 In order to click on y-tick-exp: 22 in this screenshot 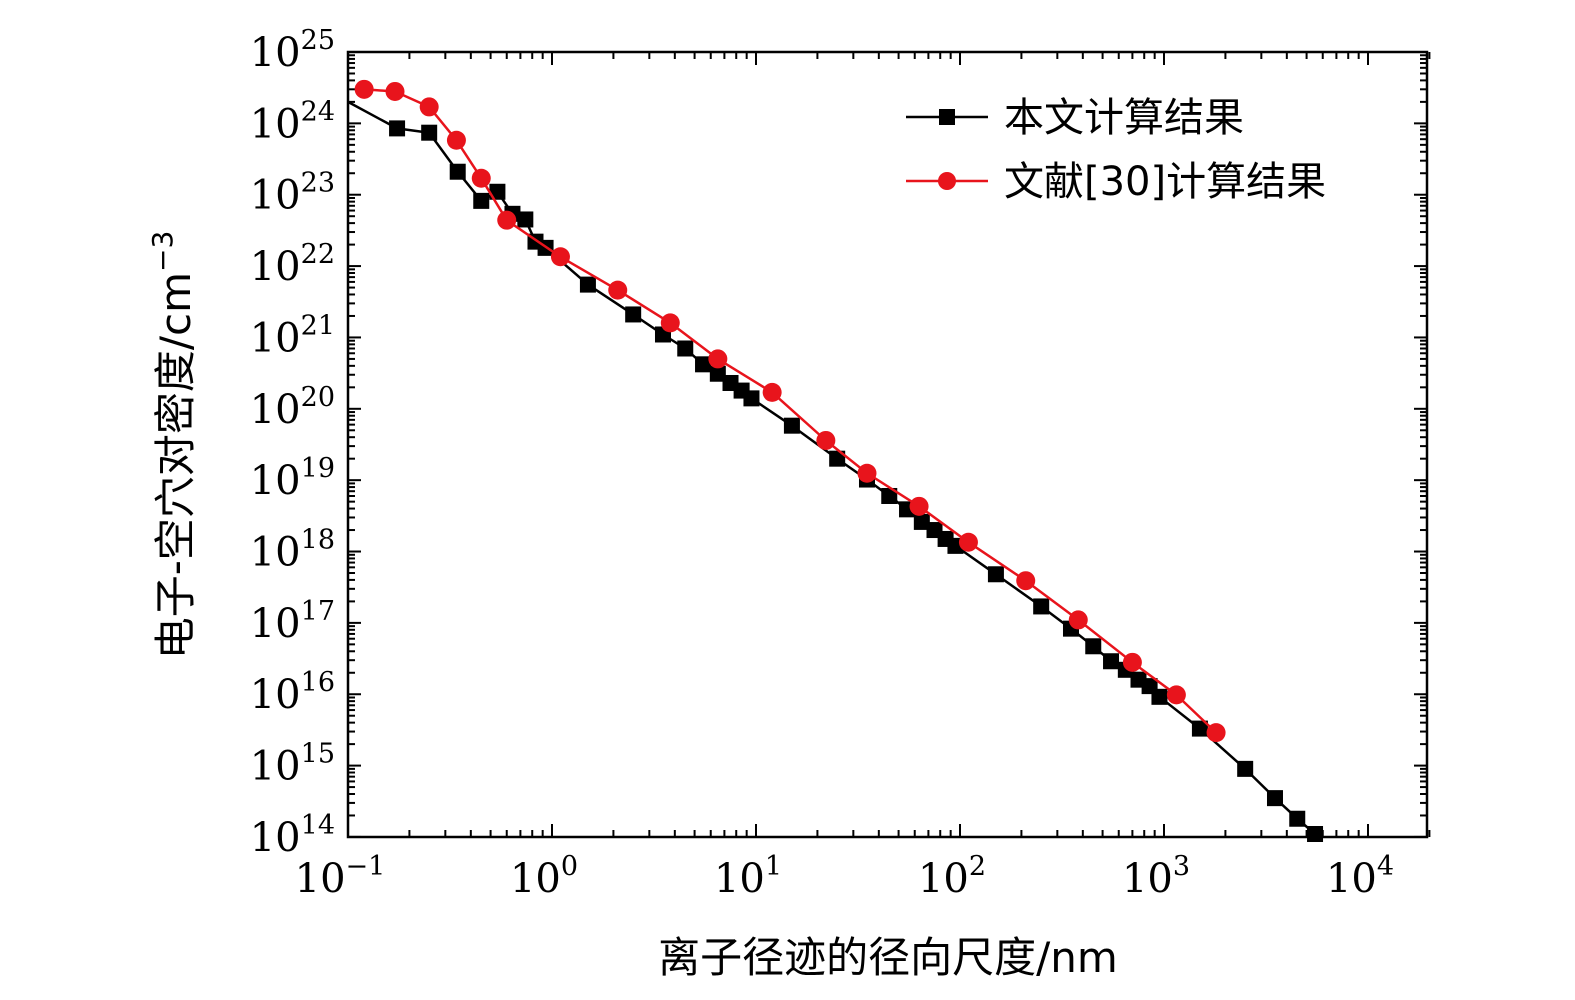, I will do `click(318, 254)`.